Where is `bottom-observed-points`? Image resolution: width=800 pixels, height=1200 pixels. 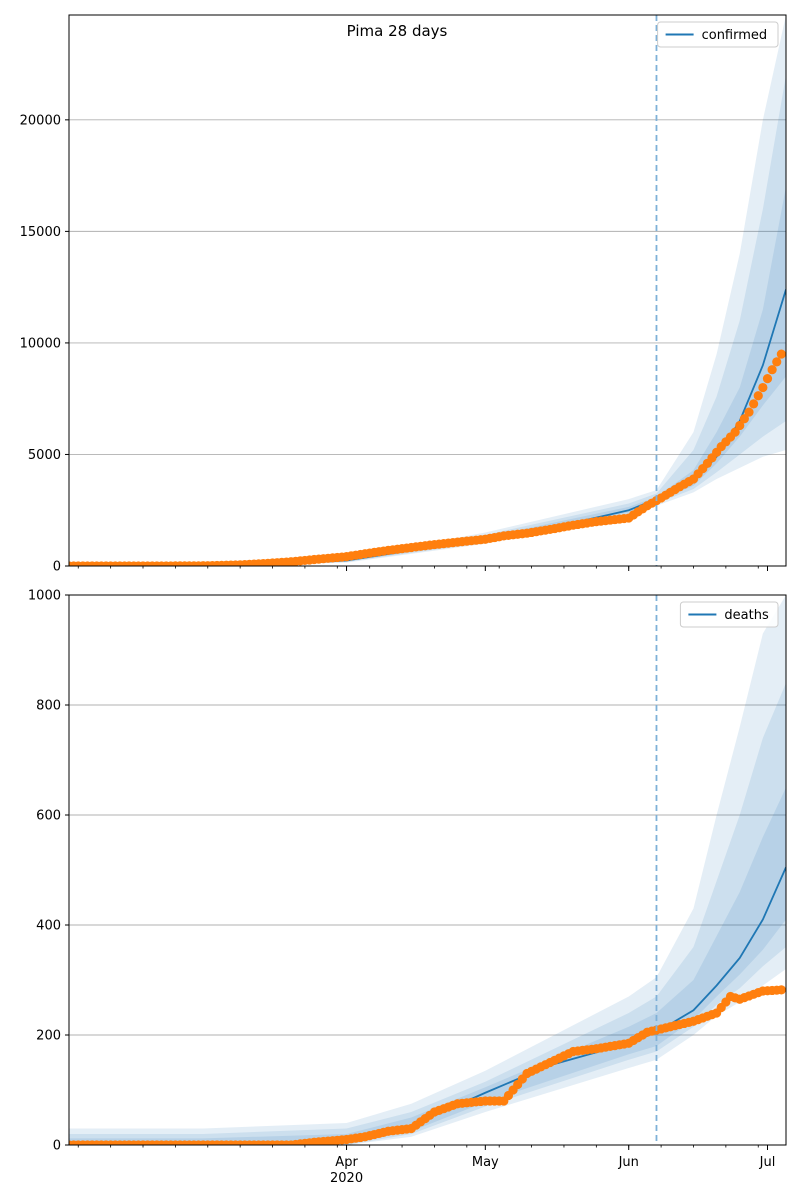 bottom-observed-points is located at coordinates (427, 1065).